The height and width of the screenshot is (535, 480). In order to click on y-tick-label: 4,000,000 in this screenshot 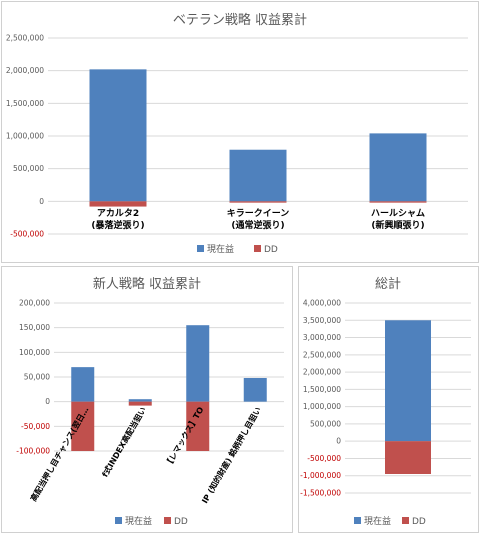, I will do `click(322, 303)`.